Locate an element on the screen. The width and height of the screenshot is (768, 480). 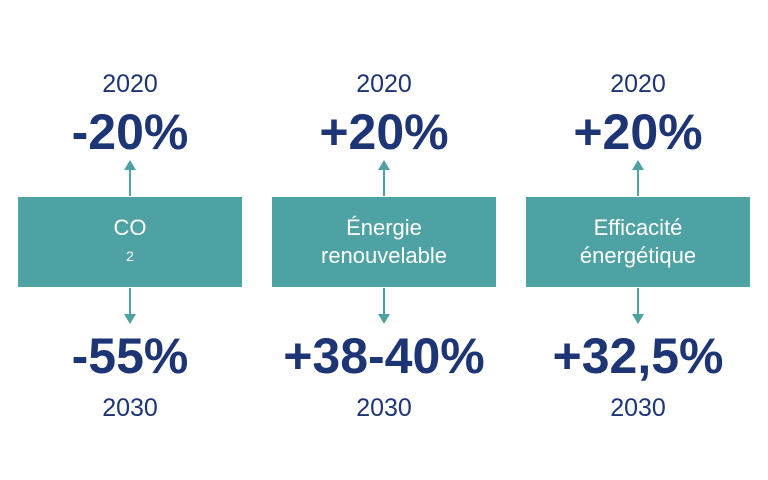
category-box-energy-efficiency: Efficacité énergétique is located at coordinates (638, 242).